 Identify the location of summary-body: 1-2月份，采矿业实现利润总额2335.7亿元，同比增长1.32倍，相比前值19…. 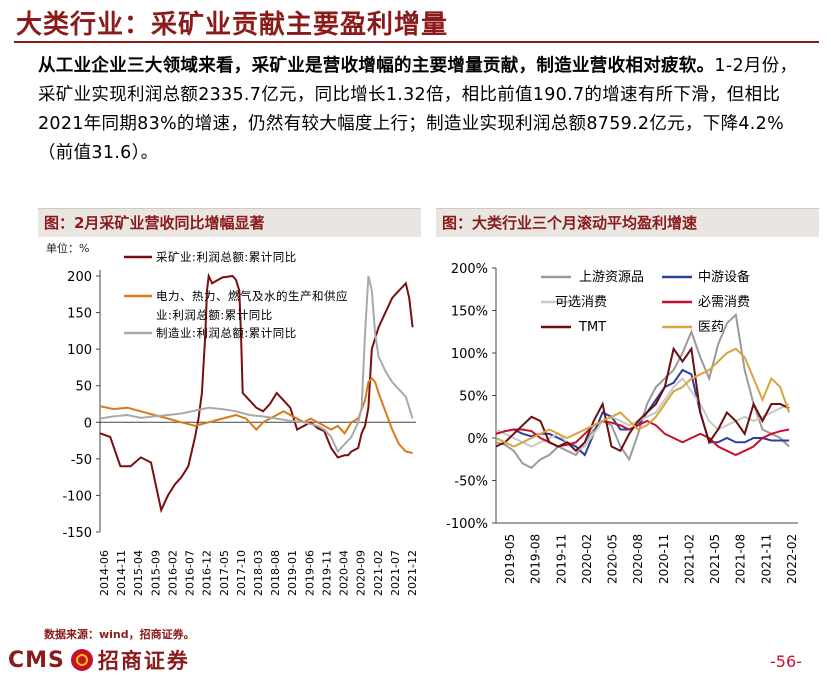
(418, 109).